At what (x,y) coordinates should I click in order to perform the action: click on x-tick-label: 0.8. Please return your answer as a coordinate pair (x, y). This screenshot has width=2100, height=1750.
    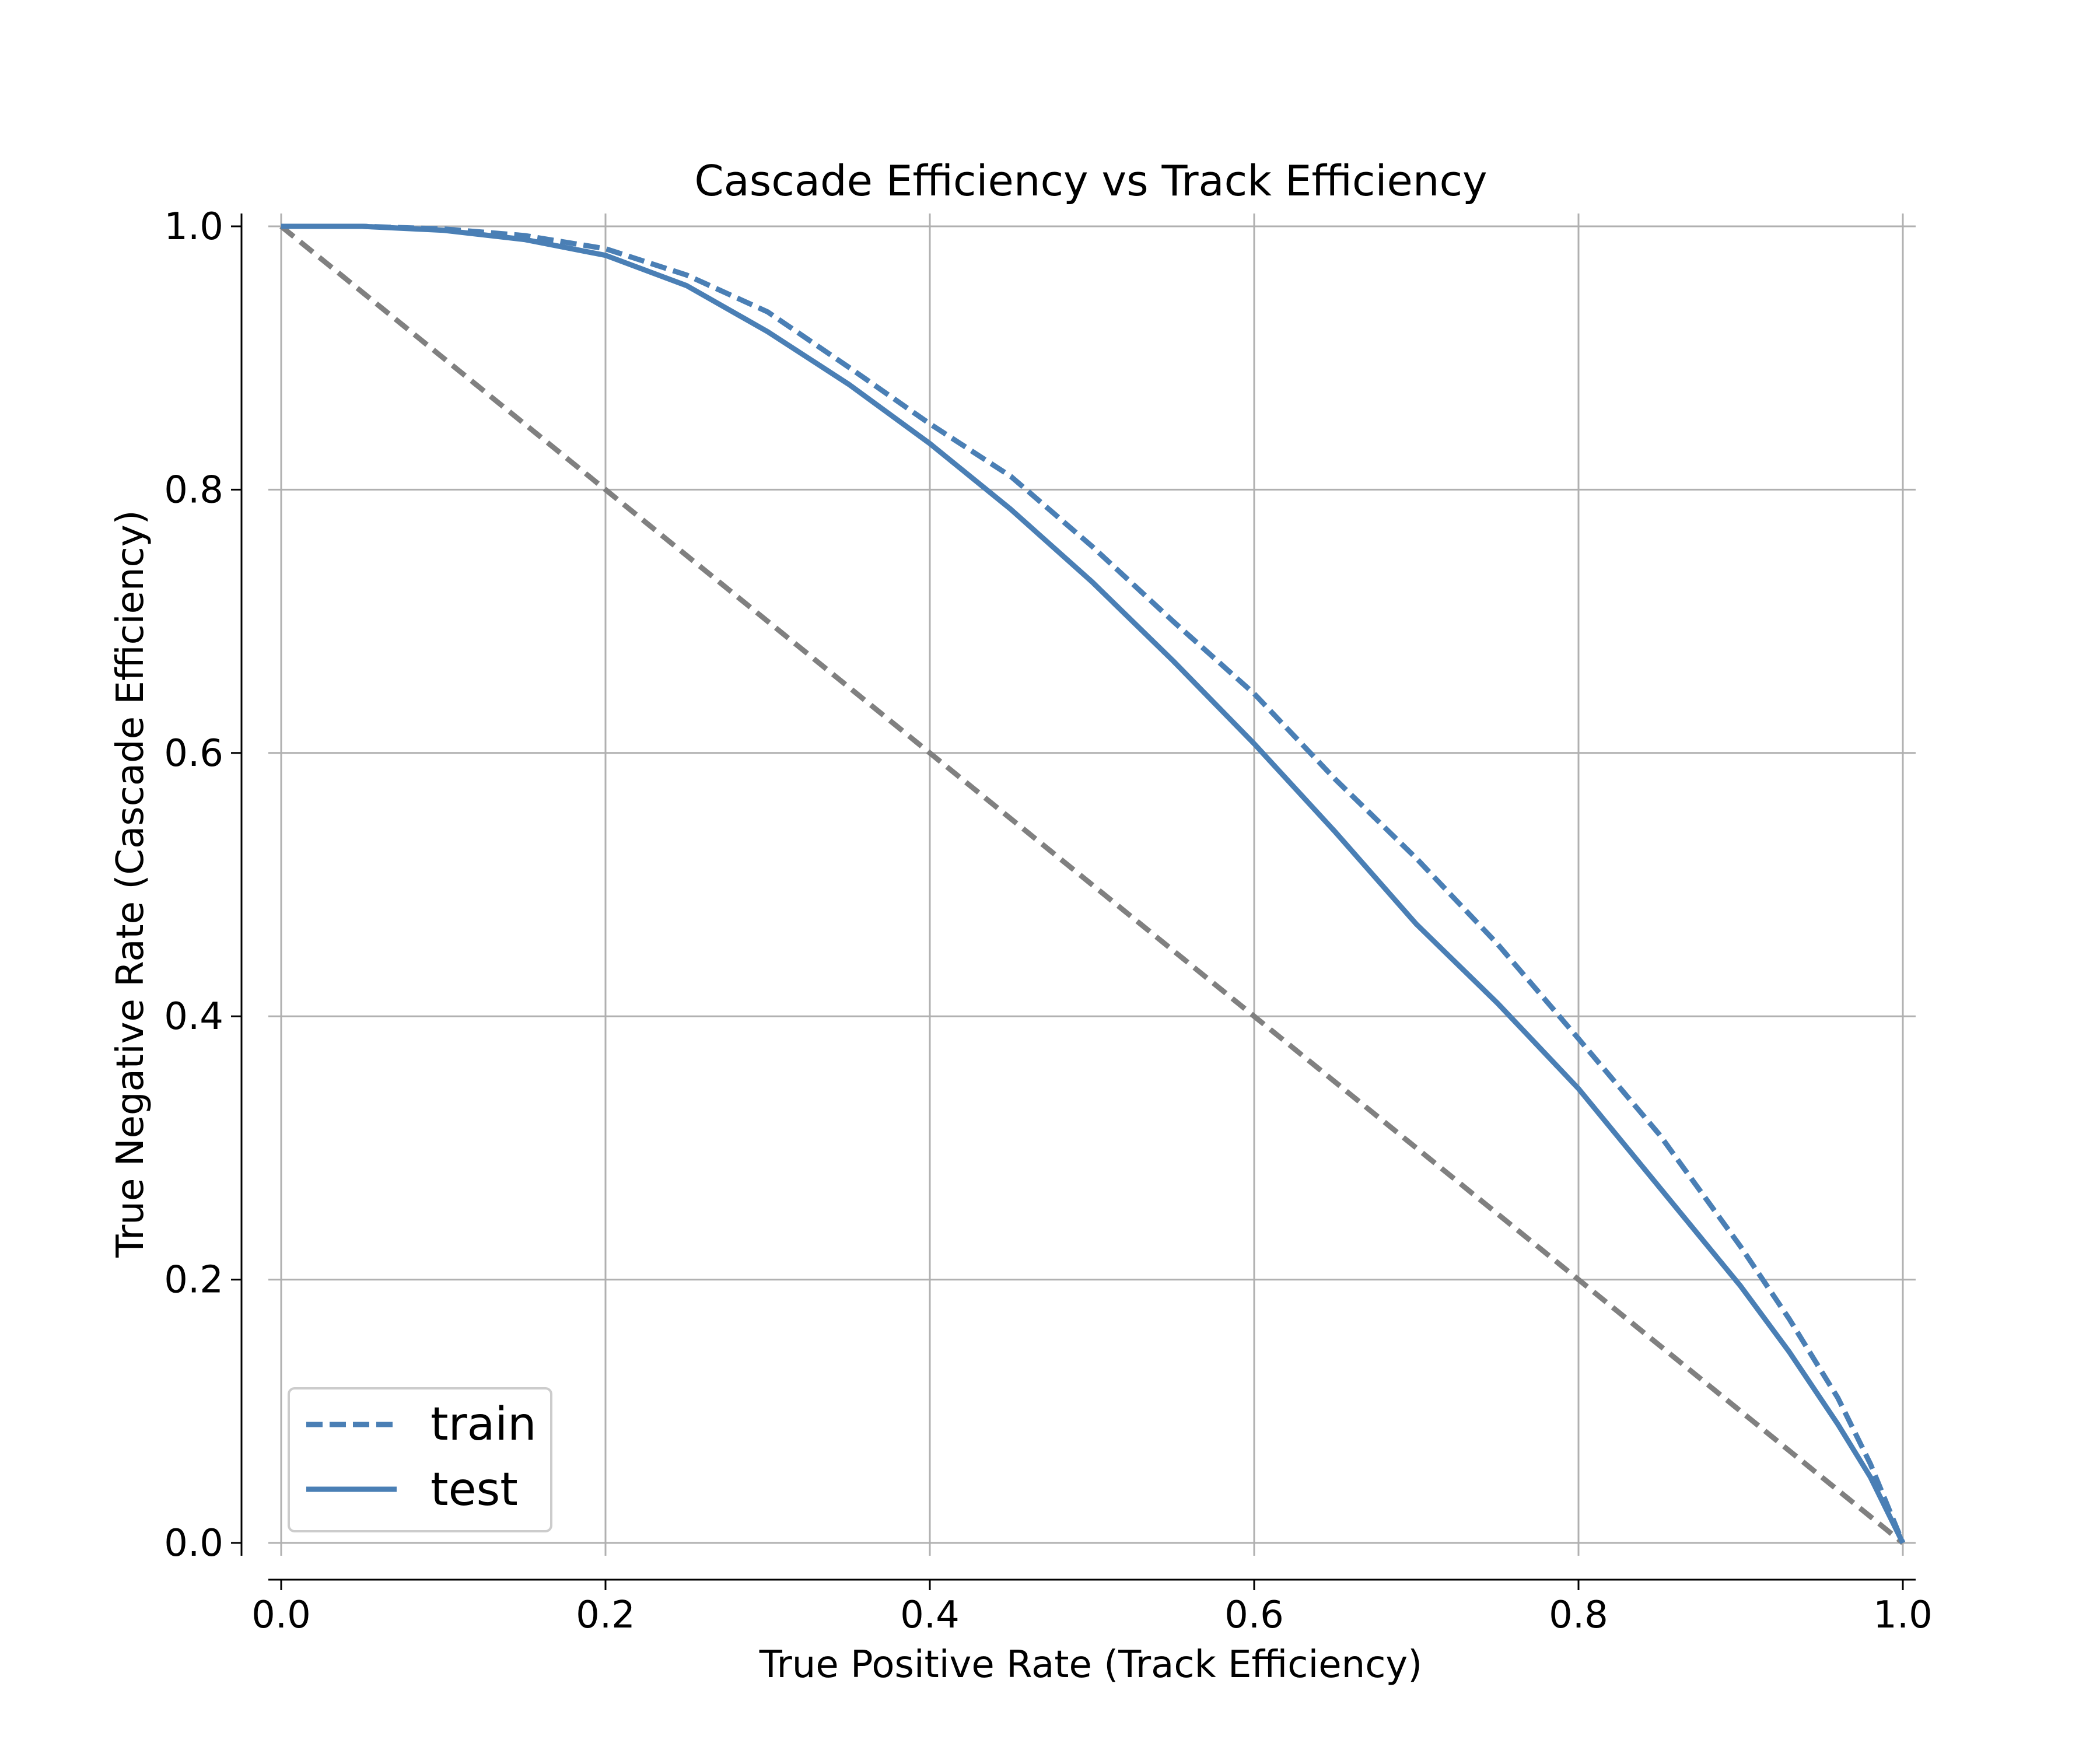
    Looking at the image, I should click on (1578, 1615).